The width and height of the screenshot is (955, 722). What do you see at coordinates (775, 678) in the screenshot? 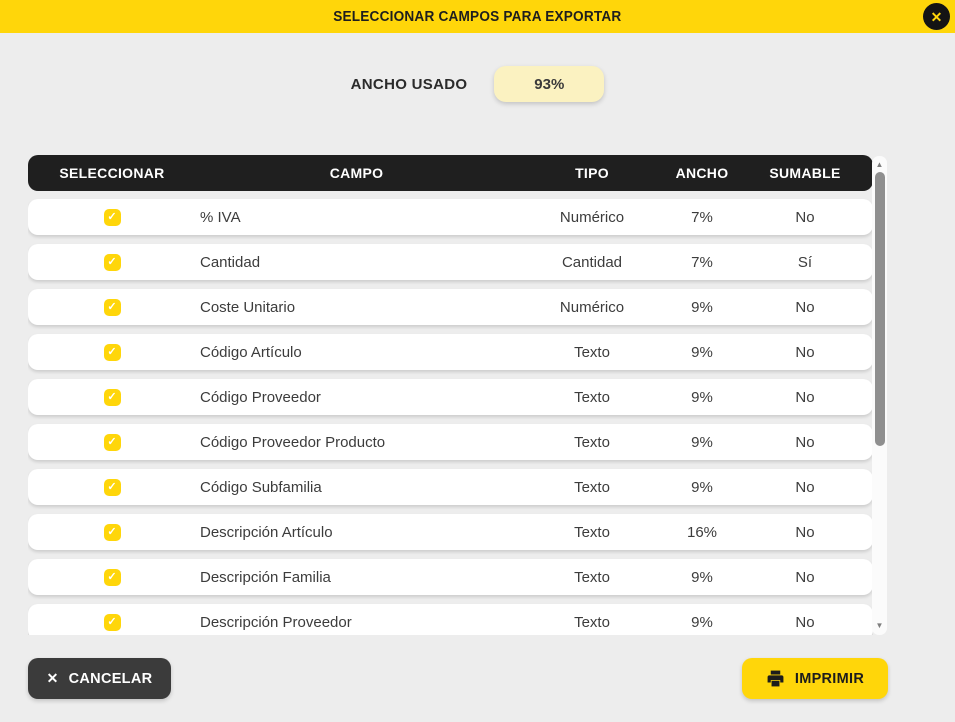
I see `printer-icon` at bounding box center [775, 678].